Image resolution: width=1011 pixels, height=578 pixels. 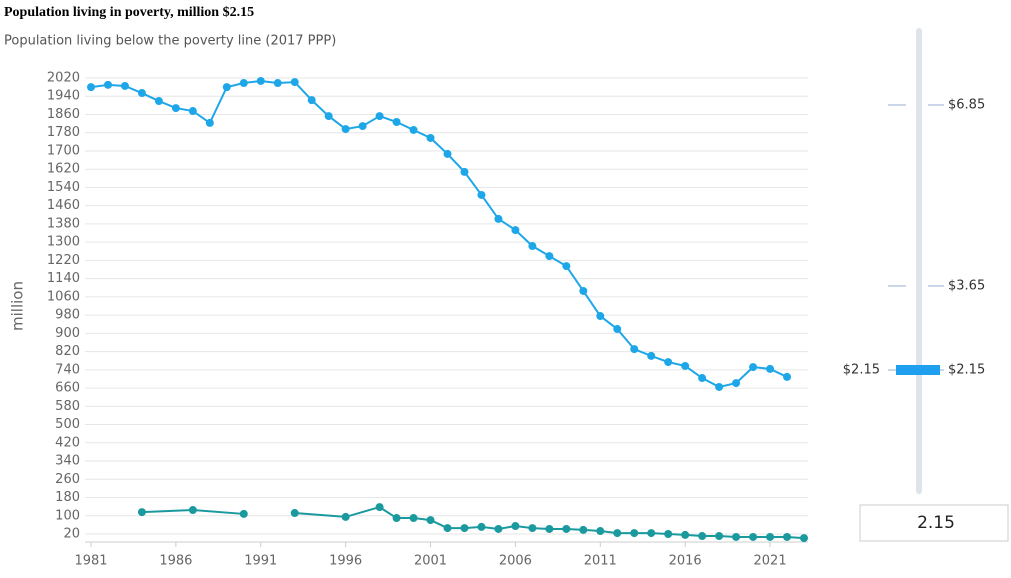 I want to click on y-tick-label: 420, so click(x=67, y=442).